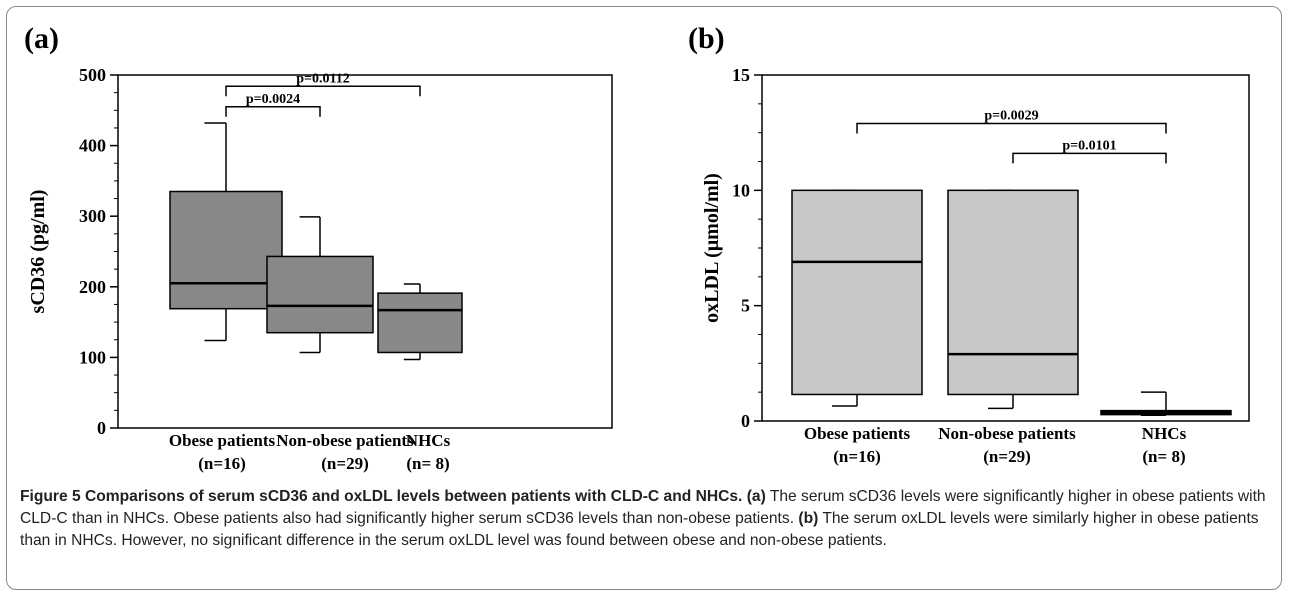 This screenshot has height=598, width=1290. Describe the element at coordinates (221, 463) in the screenshot. I see `panel-a-category-n: (n=16)` at that location.